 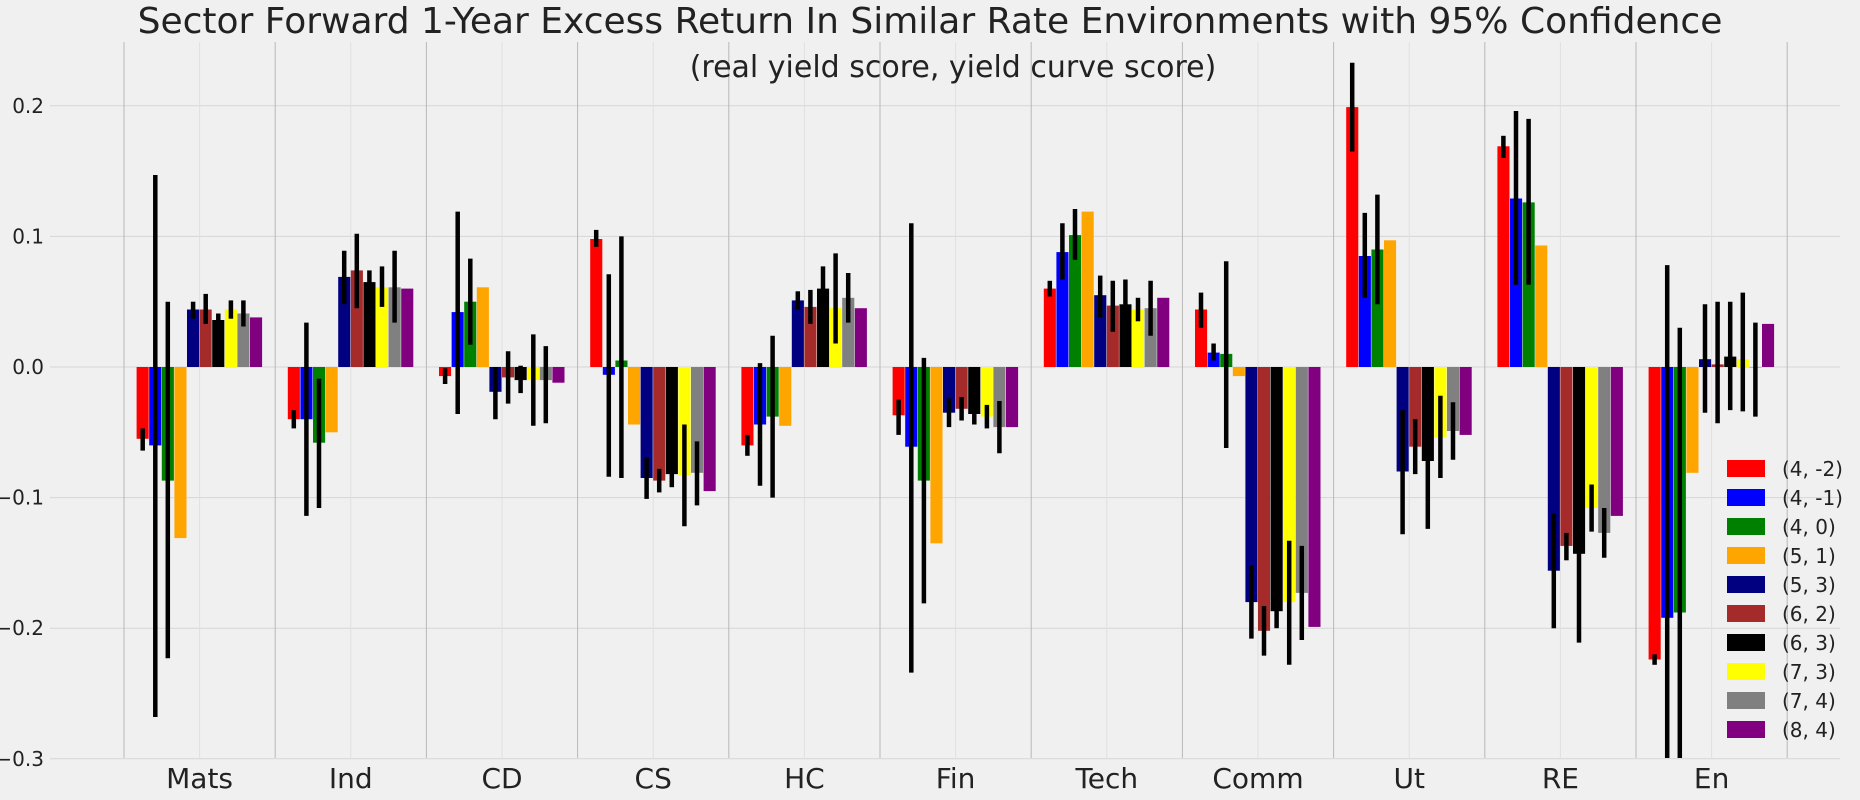 What do you see at coordinates (804, 778) in the screenshot?
I see `x-tick-label: HC` at bounding box center [804, 778].